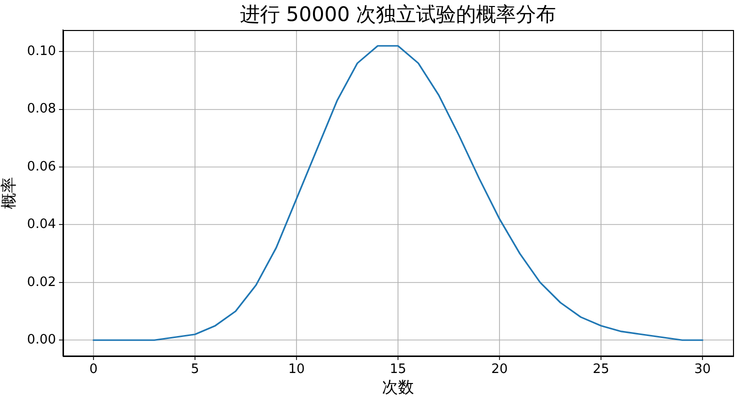  Describe the element at coordinates (601, 370) in the screenshot. I see `x-tick-label: 25` at that location.